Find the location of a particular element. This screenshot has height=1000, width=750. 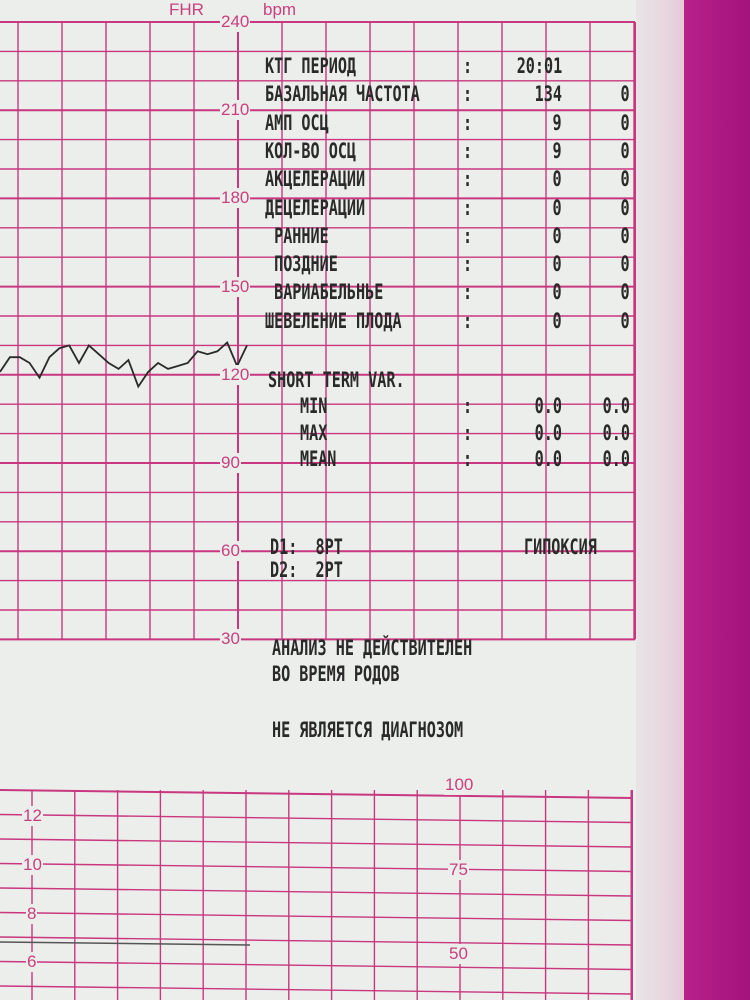

d1-score: D1: 8PT is located at coordinates (306, 547).